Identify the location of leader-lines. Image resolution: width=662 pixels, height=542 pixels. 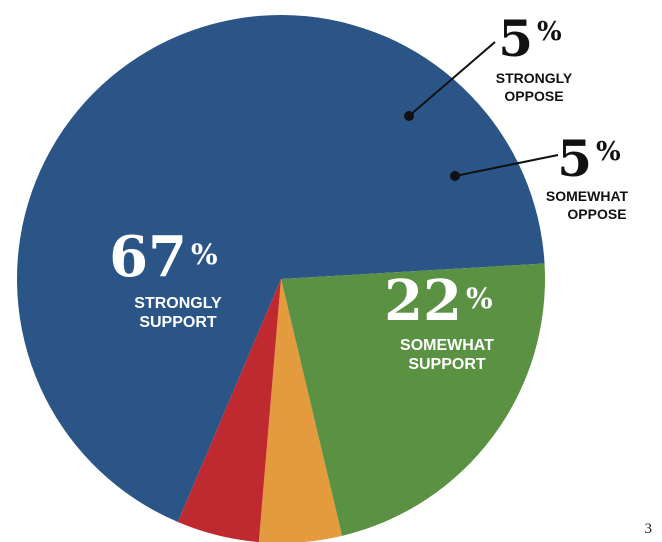
(481, 111).